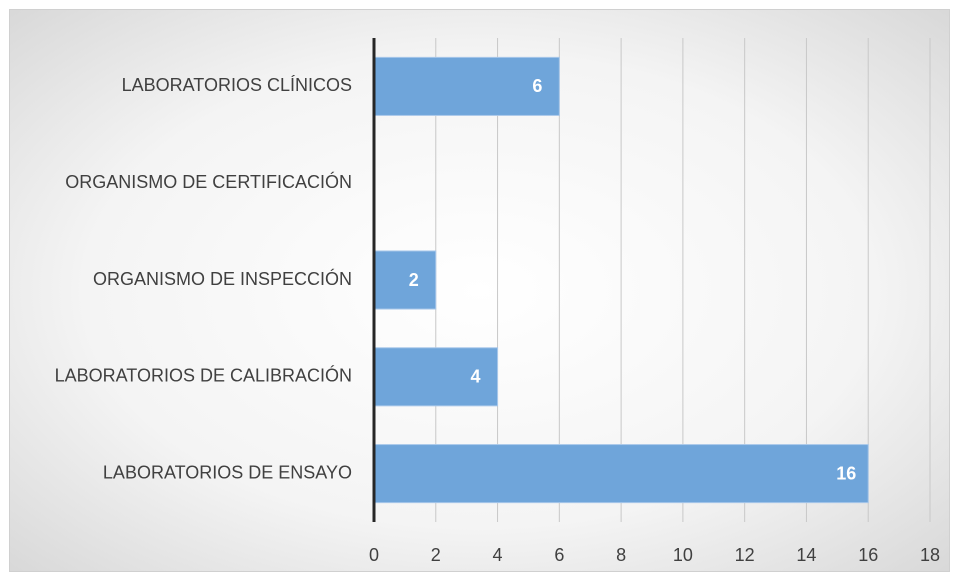 The height and width of the screenshot is (580, 958). I want to click on x-tick-label: 2, so click(436, 555).